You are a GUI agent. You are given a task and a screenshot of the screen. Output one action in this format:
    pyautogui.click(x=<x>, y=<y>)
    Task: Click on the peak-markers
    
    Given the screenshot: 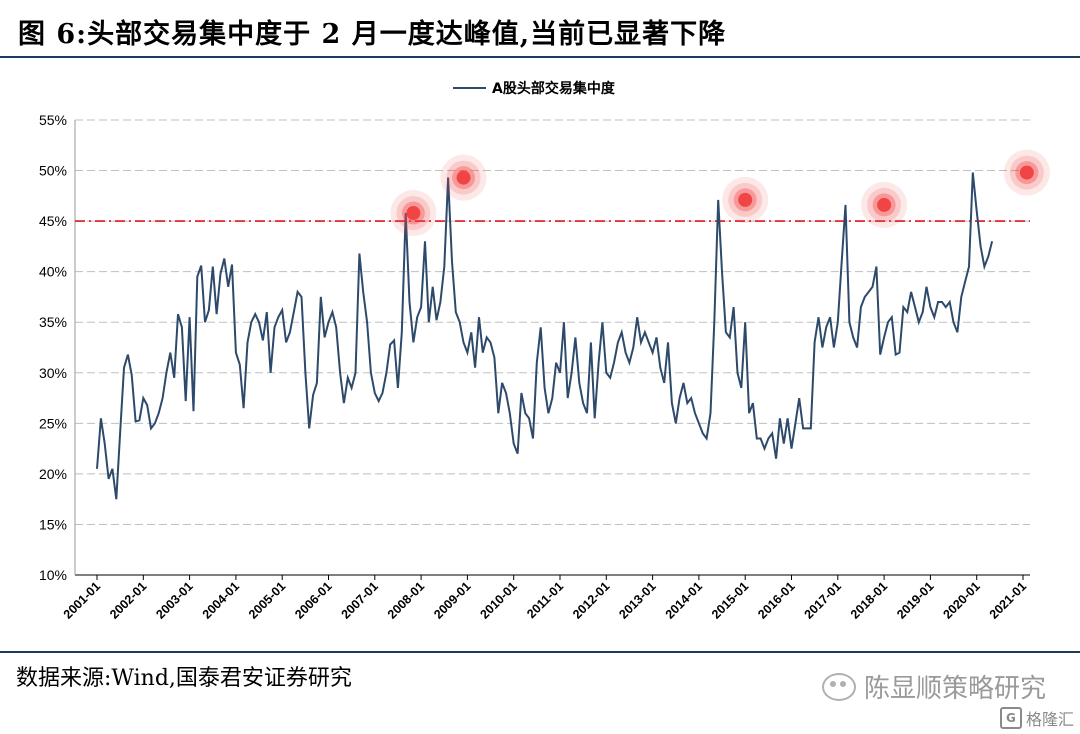 What is the action you would take?
    pyautogui.click(x=720, y=193)
    